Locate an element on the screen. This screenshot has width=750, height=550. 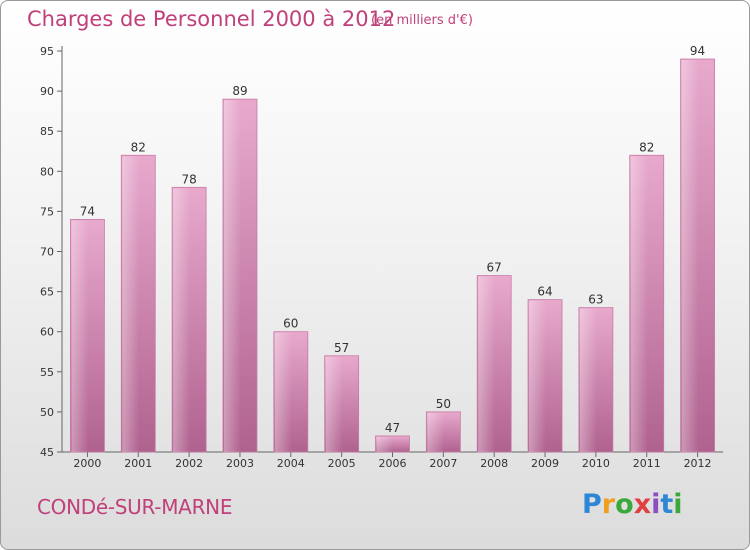
y-tick-label: 45 is located at coordinates (47, 452).